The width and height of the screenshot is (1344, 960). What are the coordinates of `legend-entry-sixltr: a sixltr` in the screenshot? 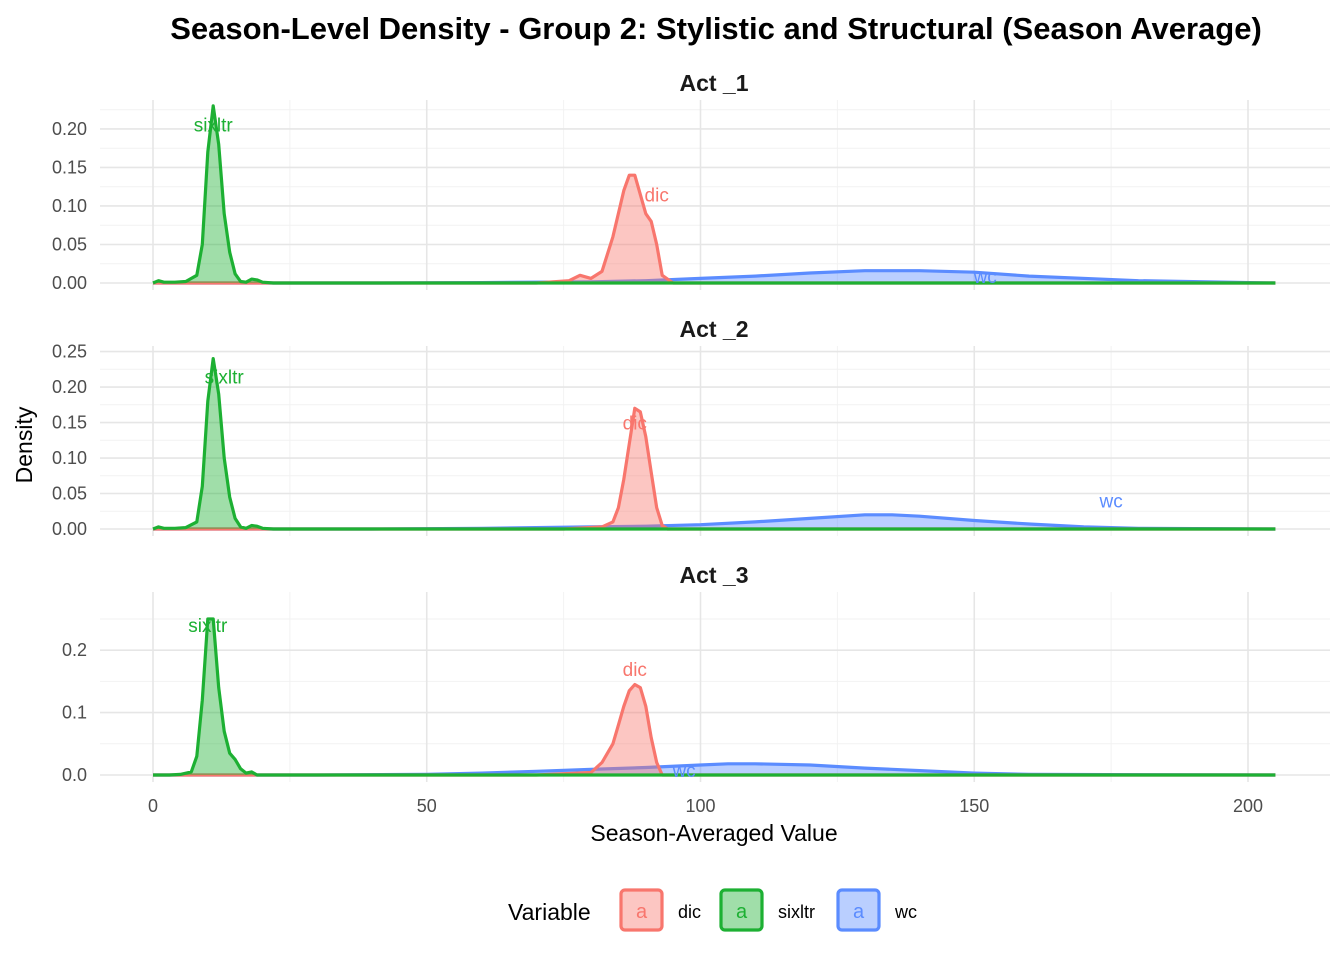 It's located at (767, 910).